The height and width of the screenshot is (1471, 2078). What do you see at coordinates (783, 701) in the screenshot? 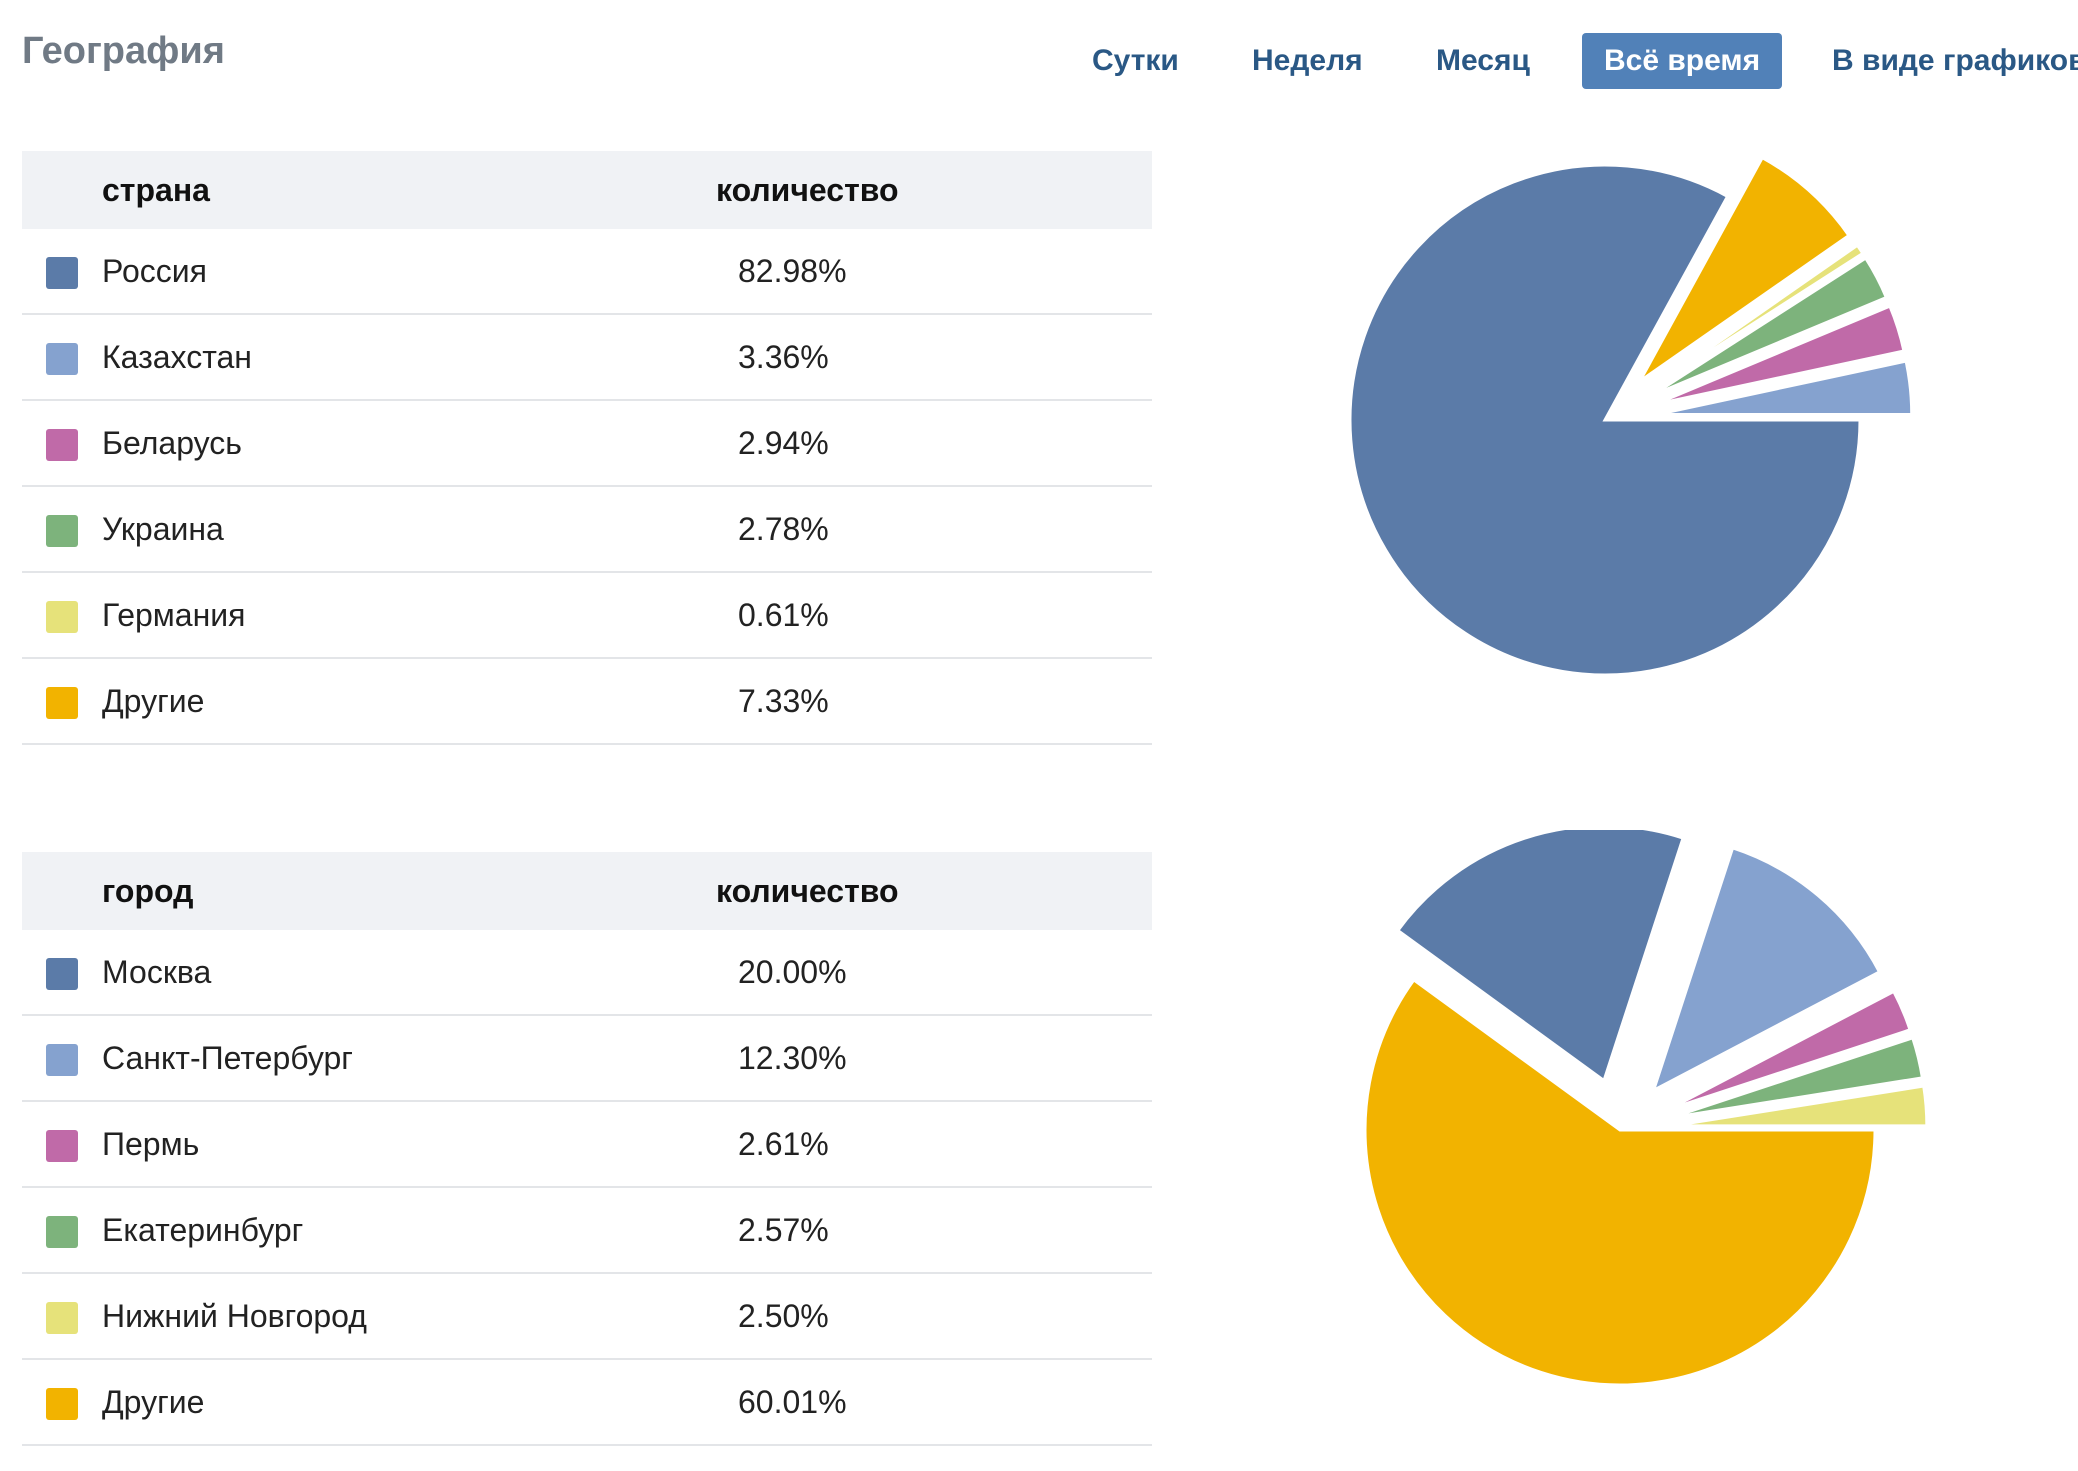
I see `row-value: 7.33%` at bounding box center [783, 701].